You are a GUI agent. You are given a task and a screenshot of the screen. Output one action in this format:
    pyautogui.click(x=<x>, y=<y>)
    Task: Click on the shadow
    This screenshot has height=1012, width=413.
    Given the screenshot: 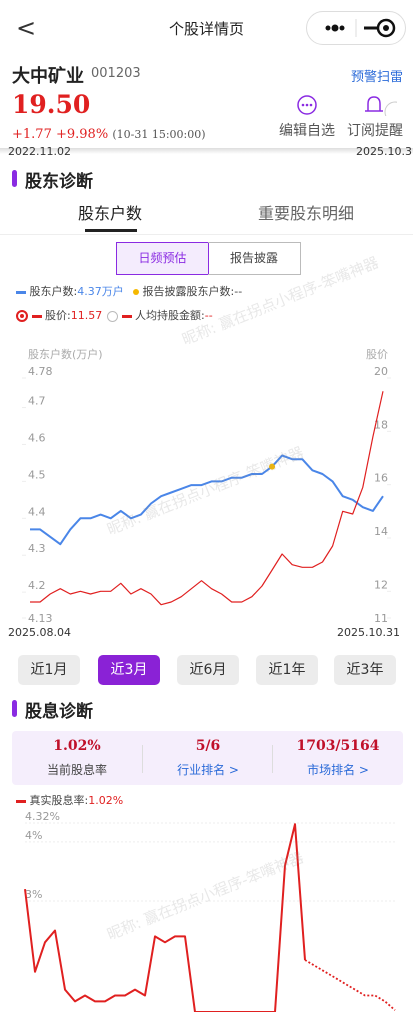 What is the action you would take?
    pyautogui.click(x=206, y=151)
    